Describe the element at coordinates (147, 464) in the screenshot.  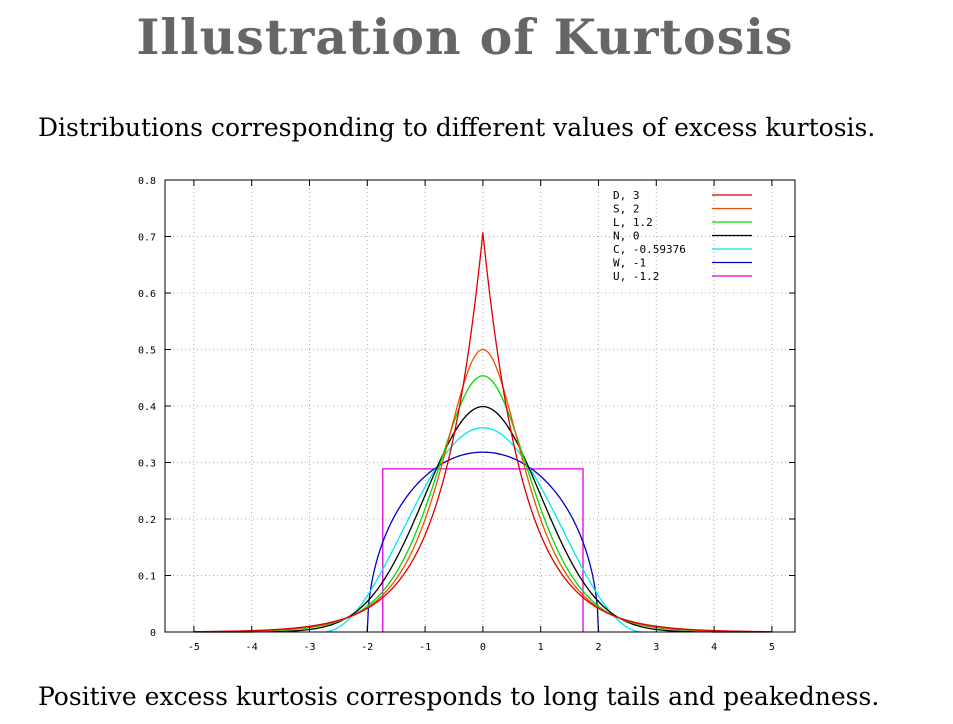
I see `y-tick-label: 0.3` at that location.